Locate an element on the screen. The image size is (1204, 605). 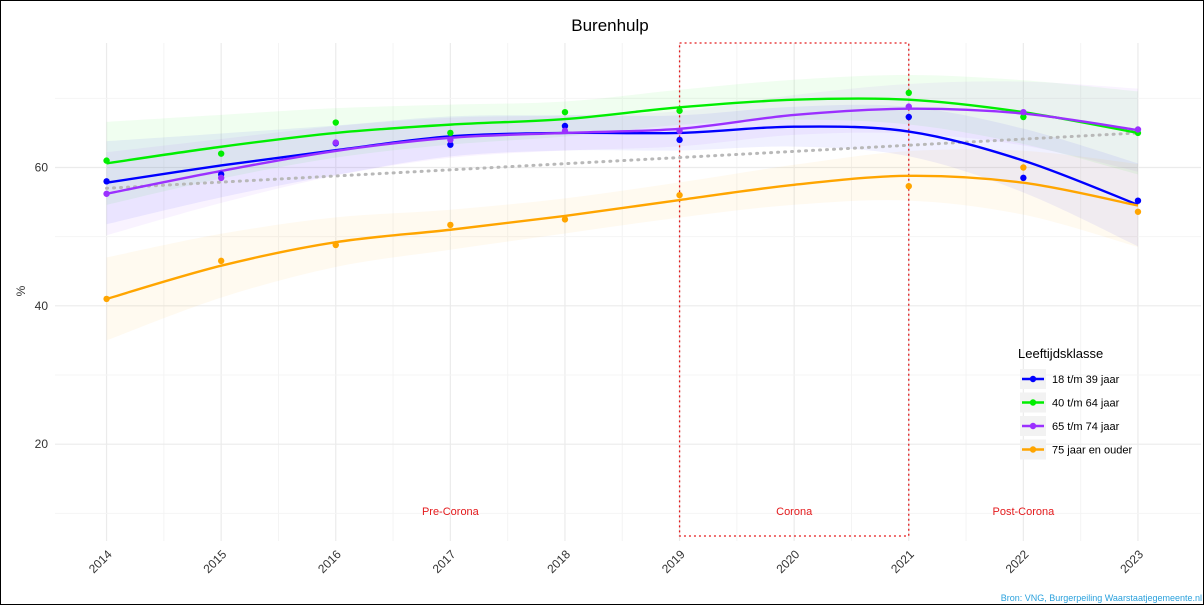
chart-title: Burenhulp is located at coordinates (610, 25).